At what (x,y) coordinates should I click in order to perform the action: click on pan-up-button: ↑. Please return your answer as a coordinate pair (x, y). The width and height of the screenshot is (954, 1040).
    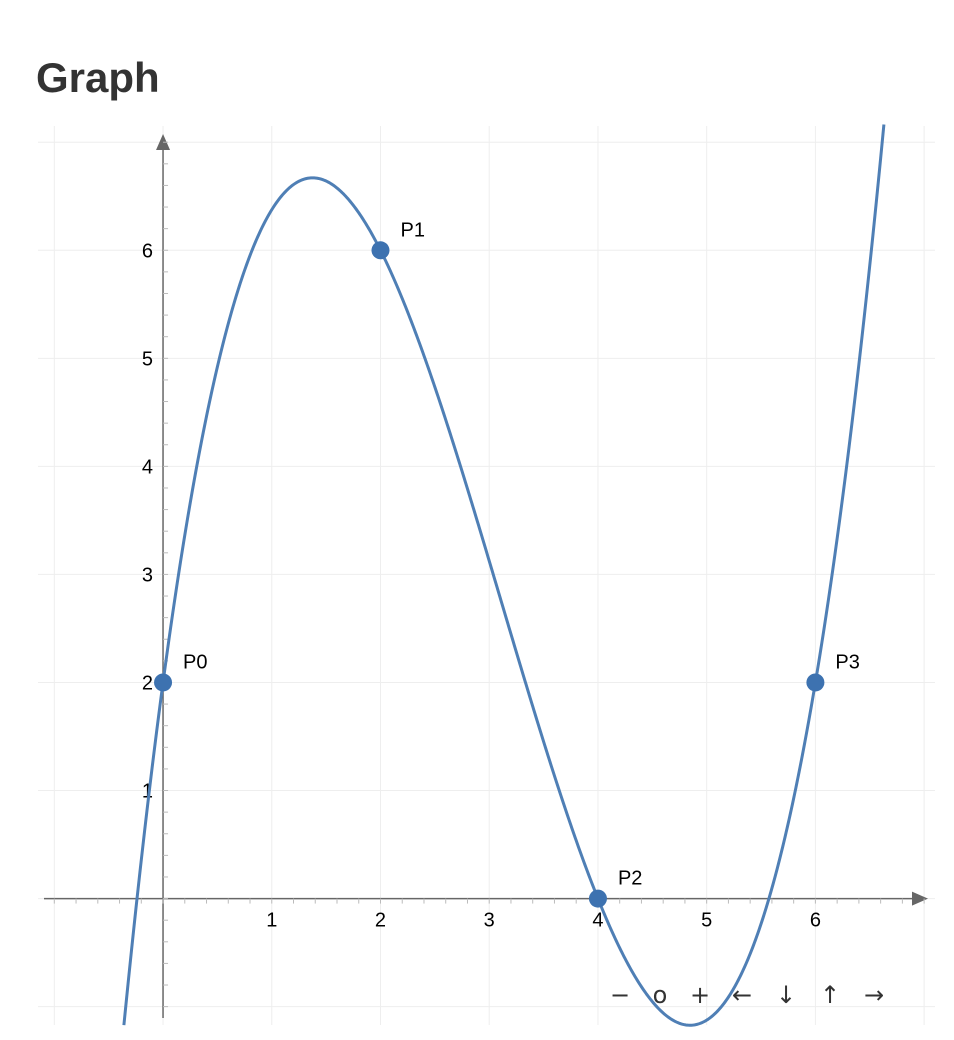
    Looking at the image, I should click on (830, 995).